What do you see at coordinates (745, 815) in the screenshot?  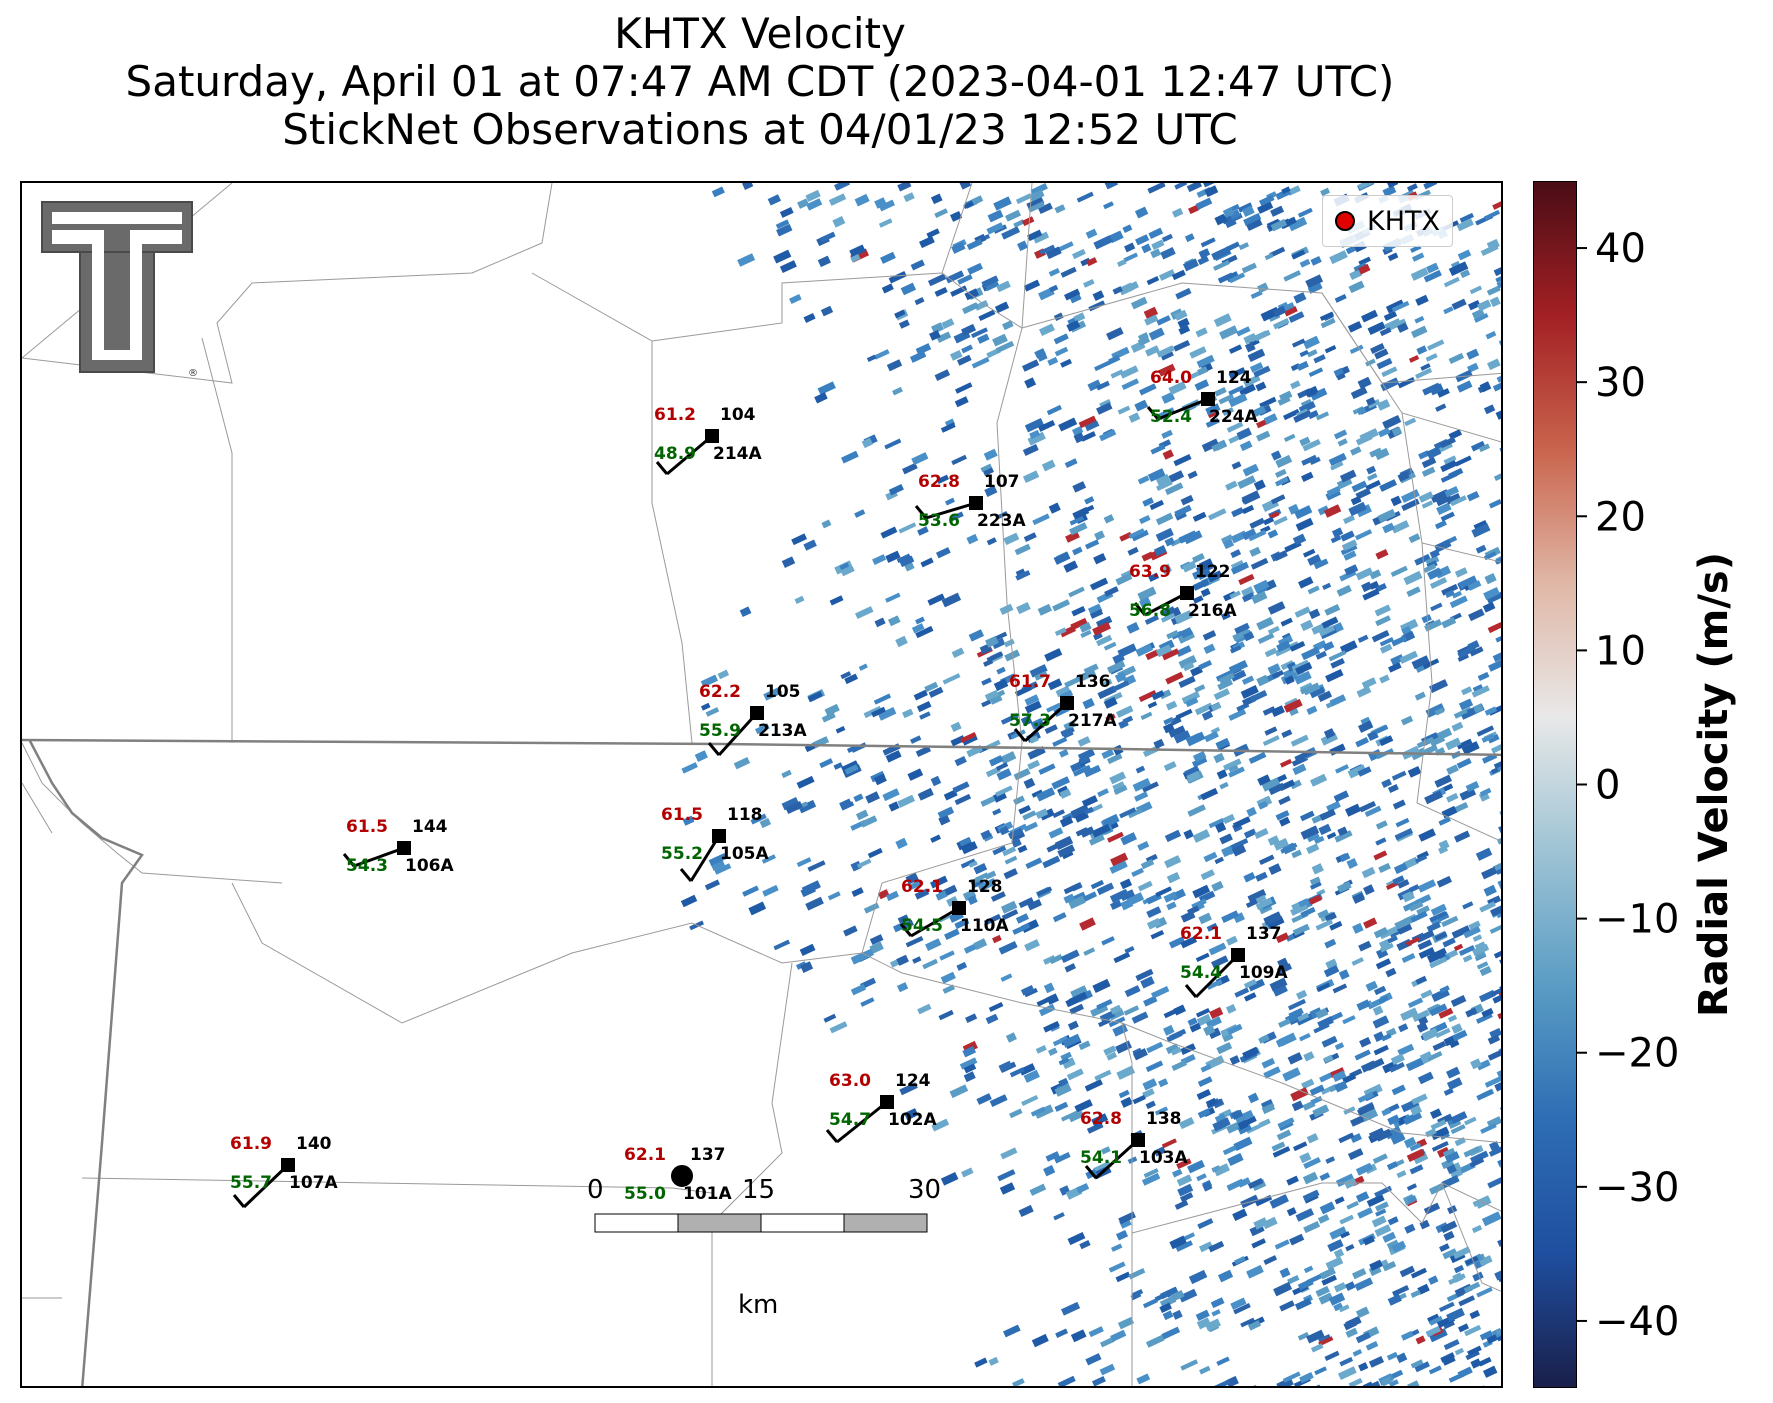 I see `station-pressure: 118` at bounding box center [745, 815].